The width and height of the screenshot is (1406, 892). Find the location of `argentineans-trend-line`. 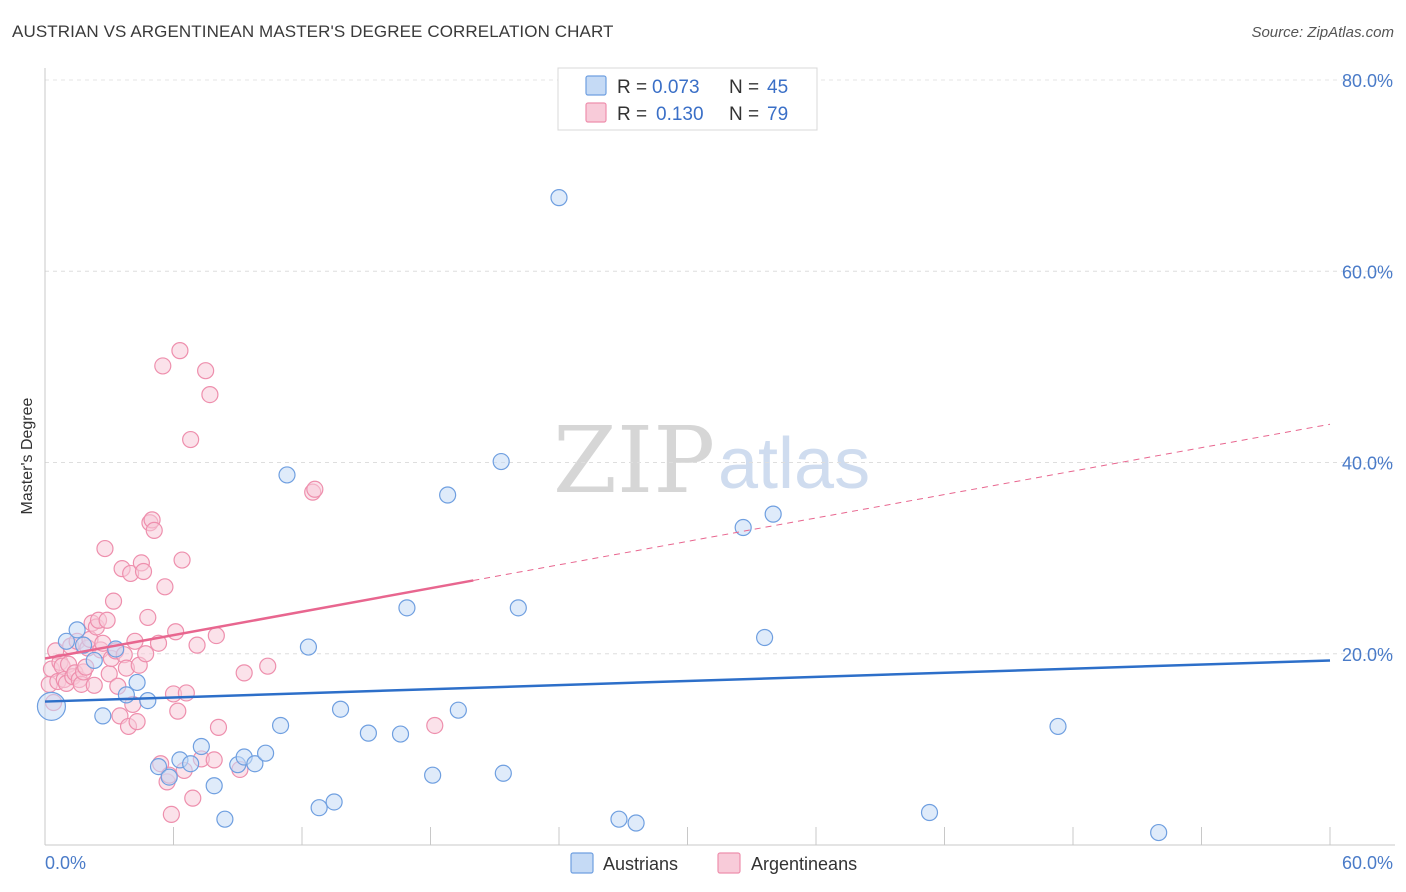

argentineans-trend-line is located at coordinates (259, 619).